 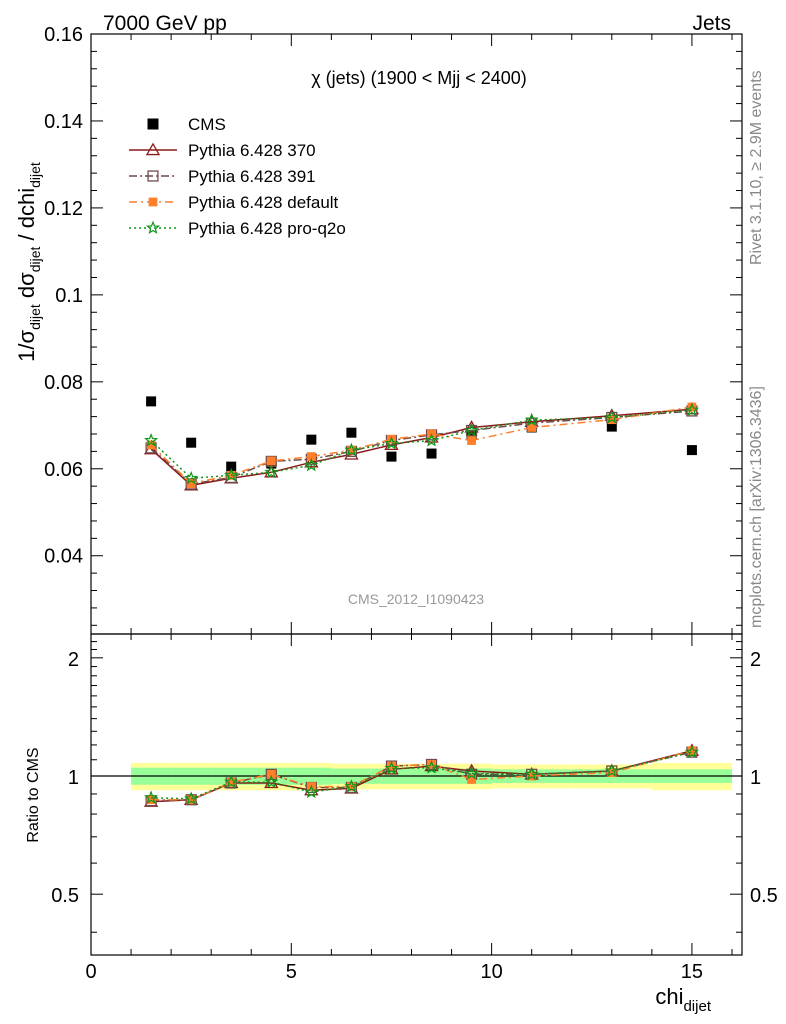 I want to click on x-tick-label: 5, so click(x=291, y=972).